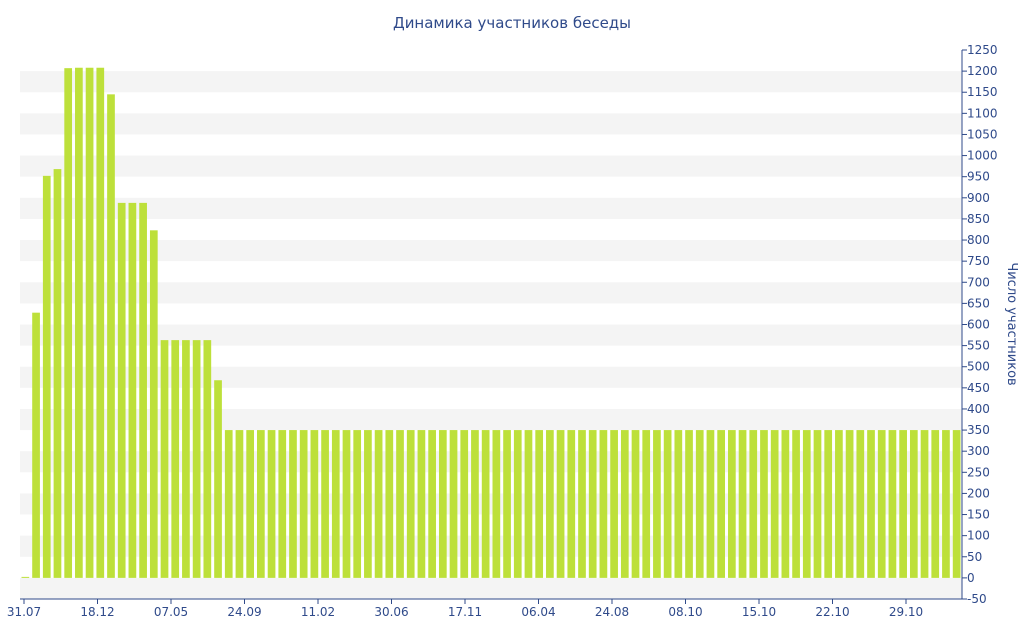 Image resolution: width=1024 pixels, height=640 pixels. I want to click on y-tick-label: 850, so click(978, 219).